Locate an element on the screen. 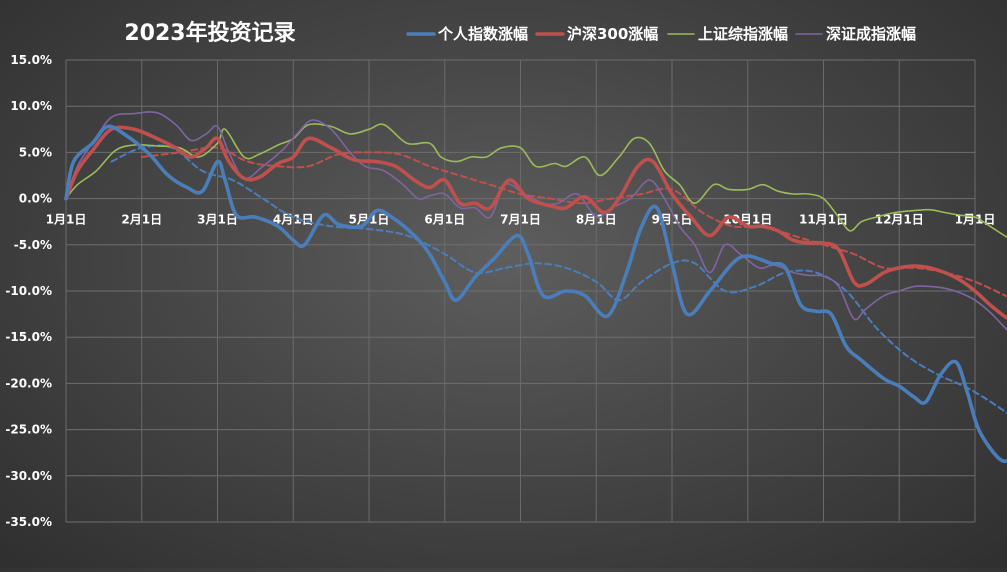 This screenshot has height=572, width=1007. x-tick-label: 2月1日 is located at coordinates (141, 220).